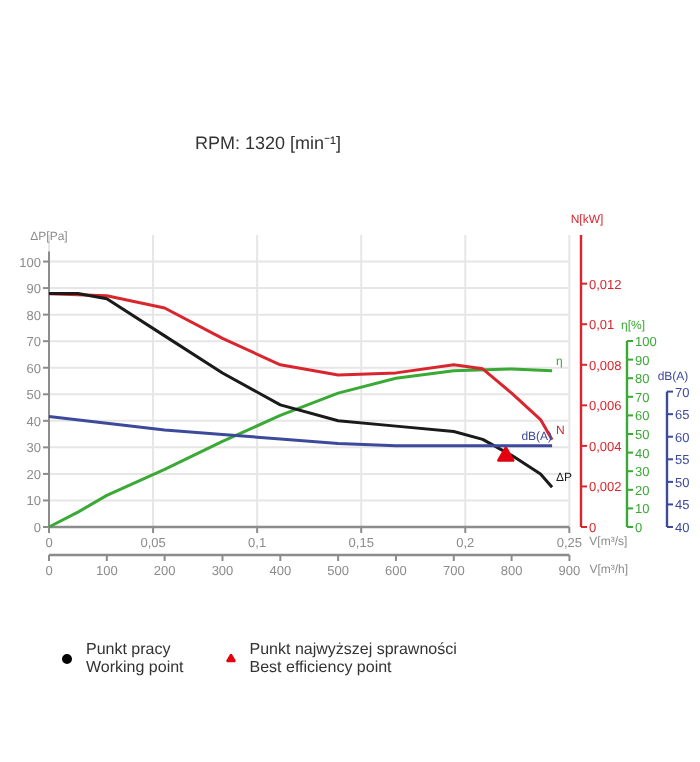 This screenshot has width=700, height=762. Describe the element at coordinates (135, 658) in the screenshot. I see `legend-label: Punkt pracy Working point` at that location.